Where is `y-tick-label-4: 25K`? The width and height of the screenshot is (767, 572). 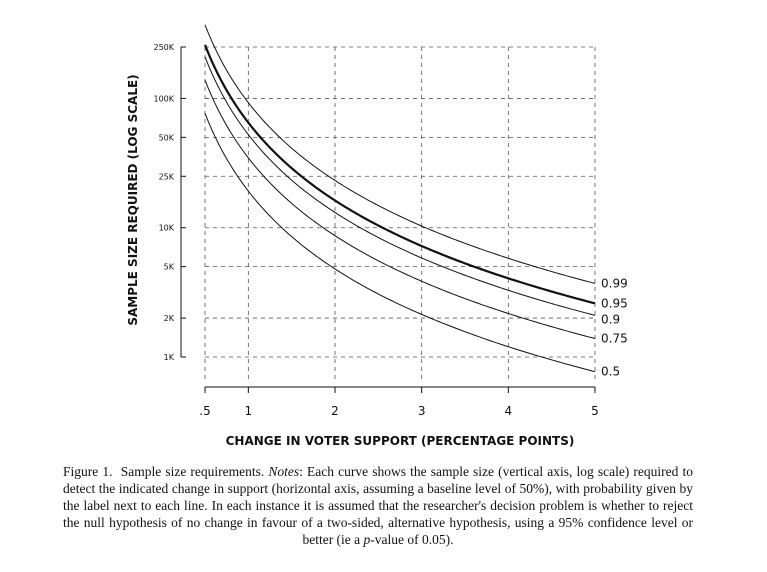
y-tick-label-4: 25K is located at coordinates (167, 176).